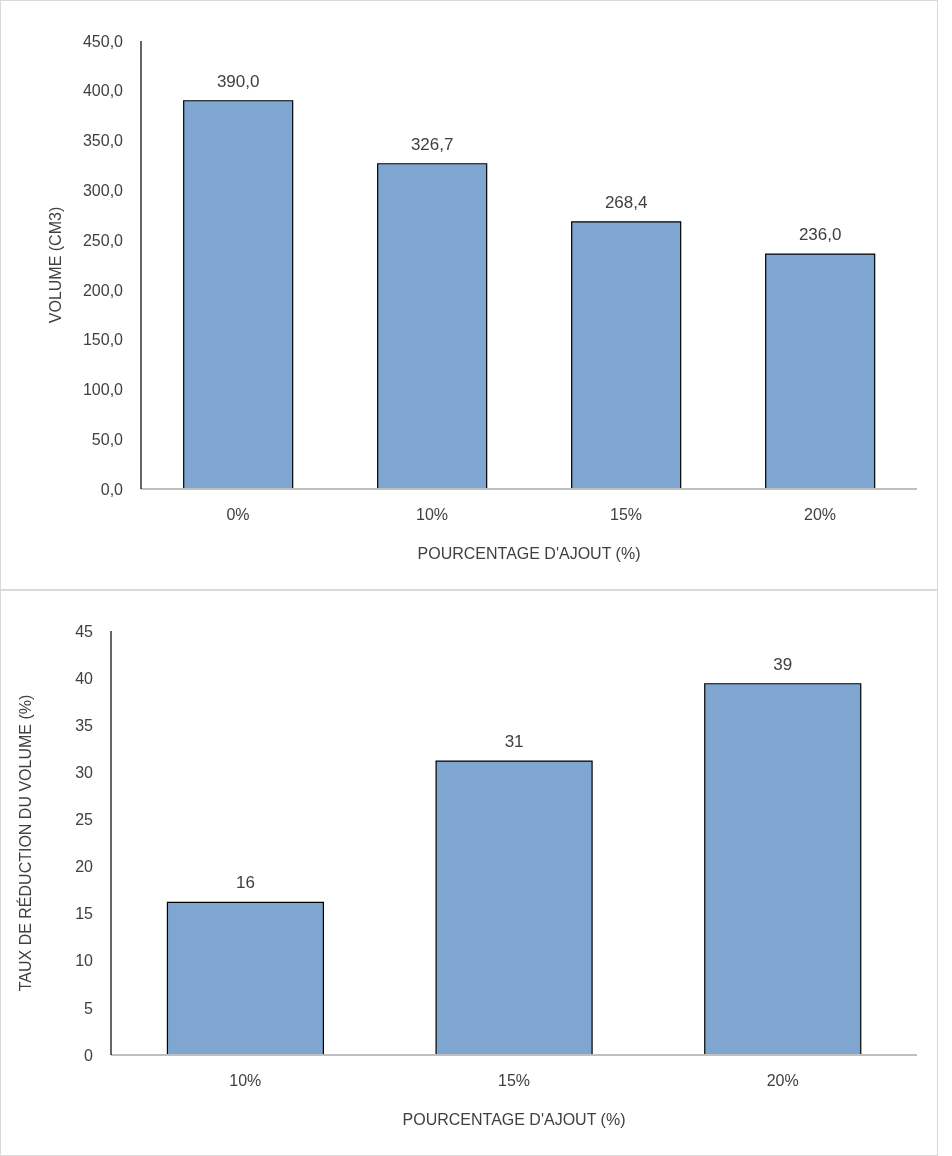 The image size is (952, 1156). I want to click on y-tick-label: 100,0, so click(103, 390).